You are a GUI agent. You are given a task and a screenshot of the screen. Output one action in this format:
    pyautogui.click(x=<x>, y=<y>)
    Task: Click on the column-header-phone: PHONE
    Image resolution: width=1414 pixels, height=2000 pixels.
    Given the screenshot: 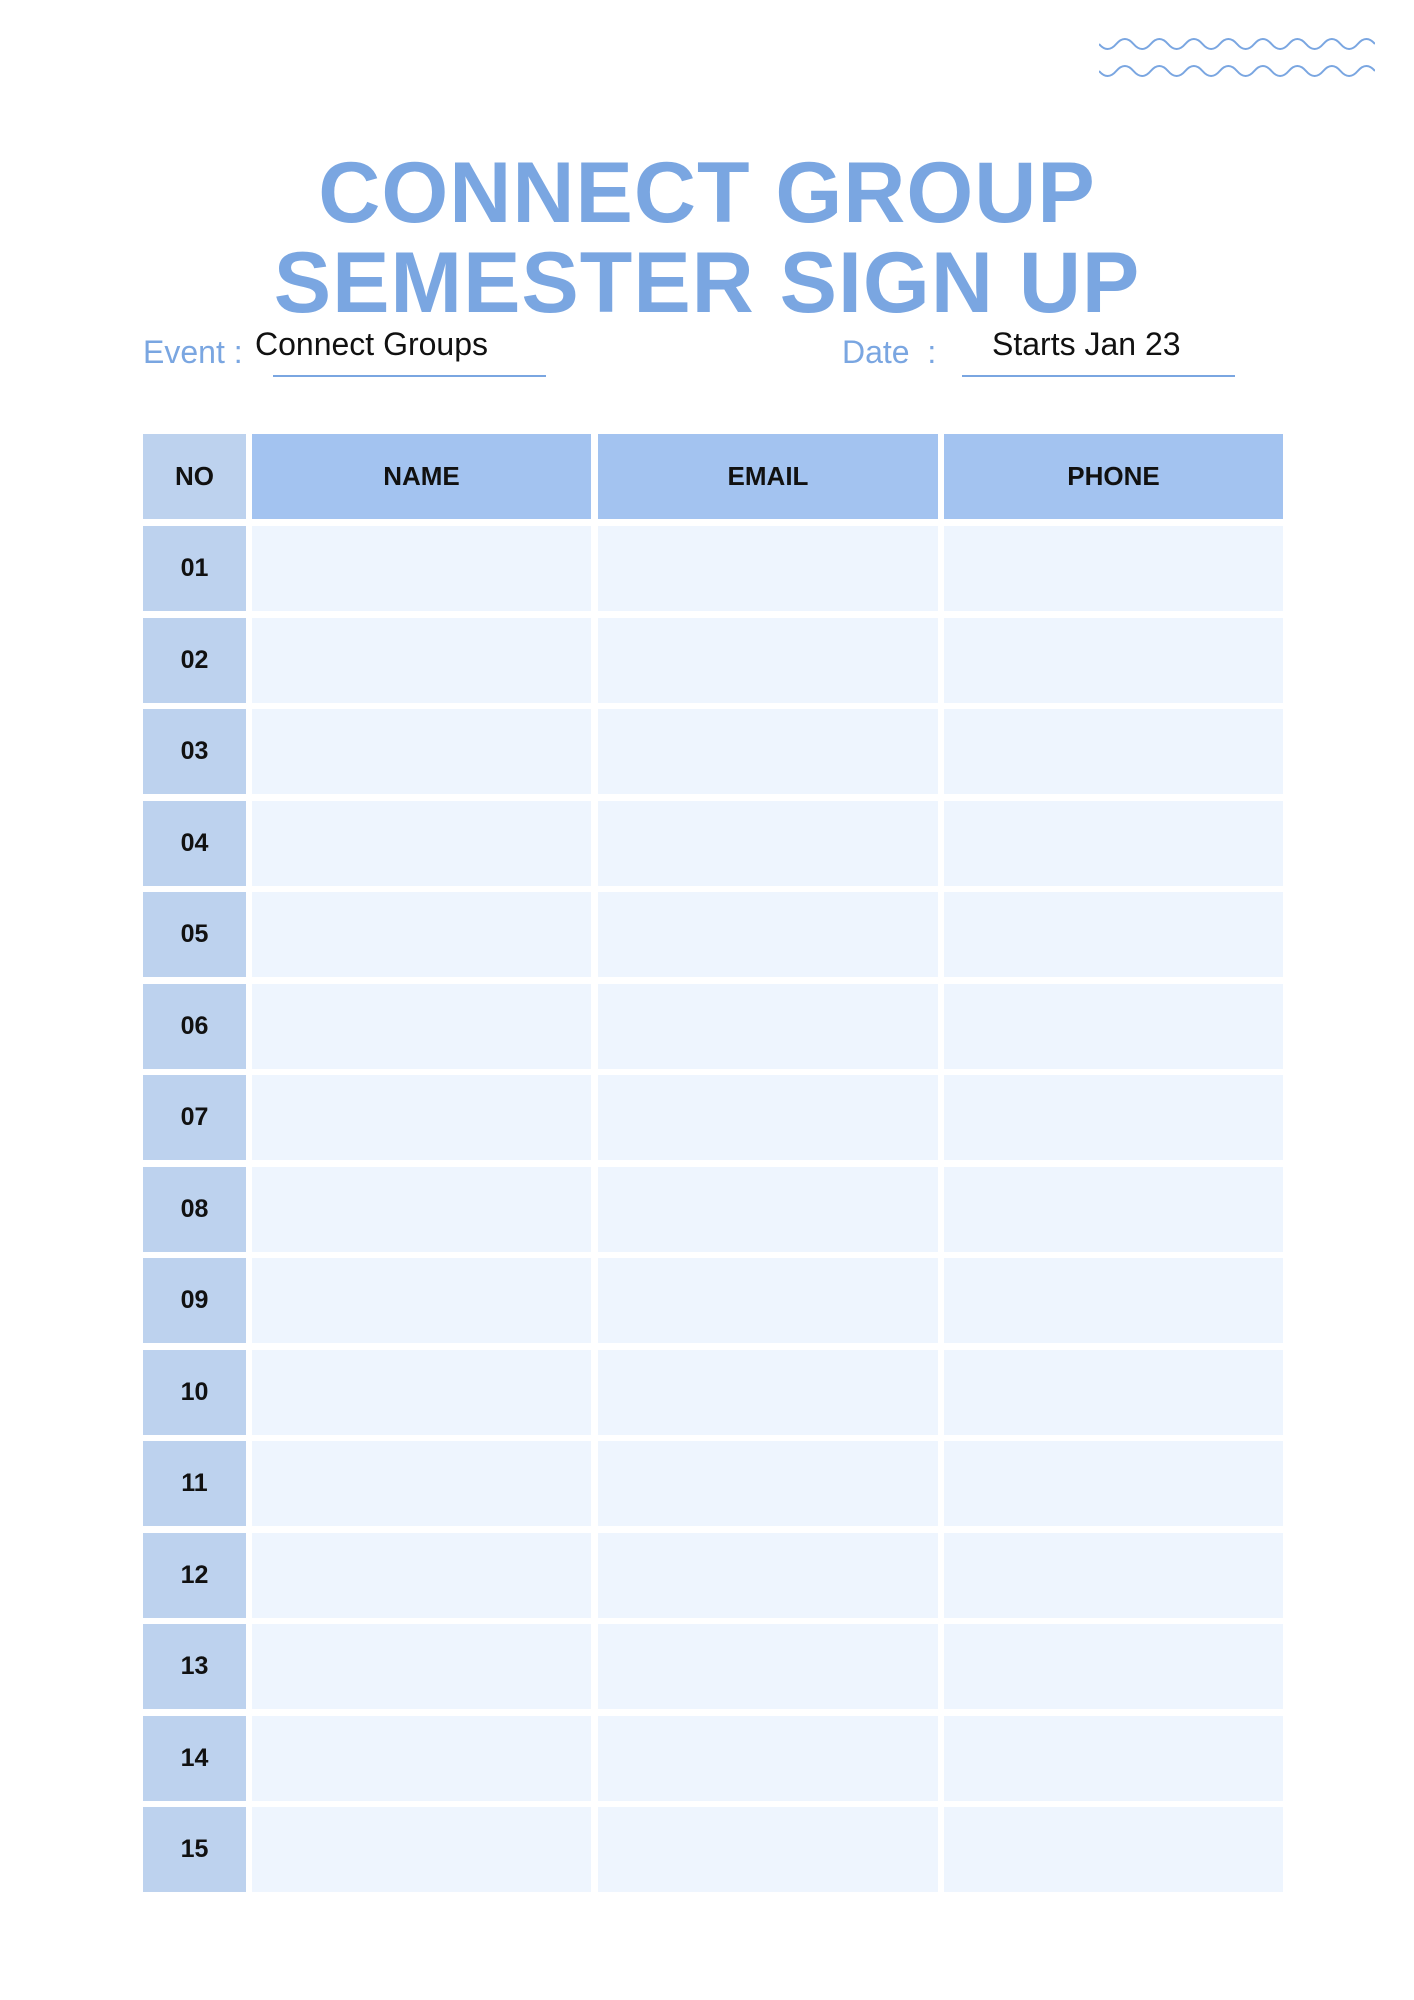 What is the action you would take?
    pyautogui.click(x=1113, y=476)
    